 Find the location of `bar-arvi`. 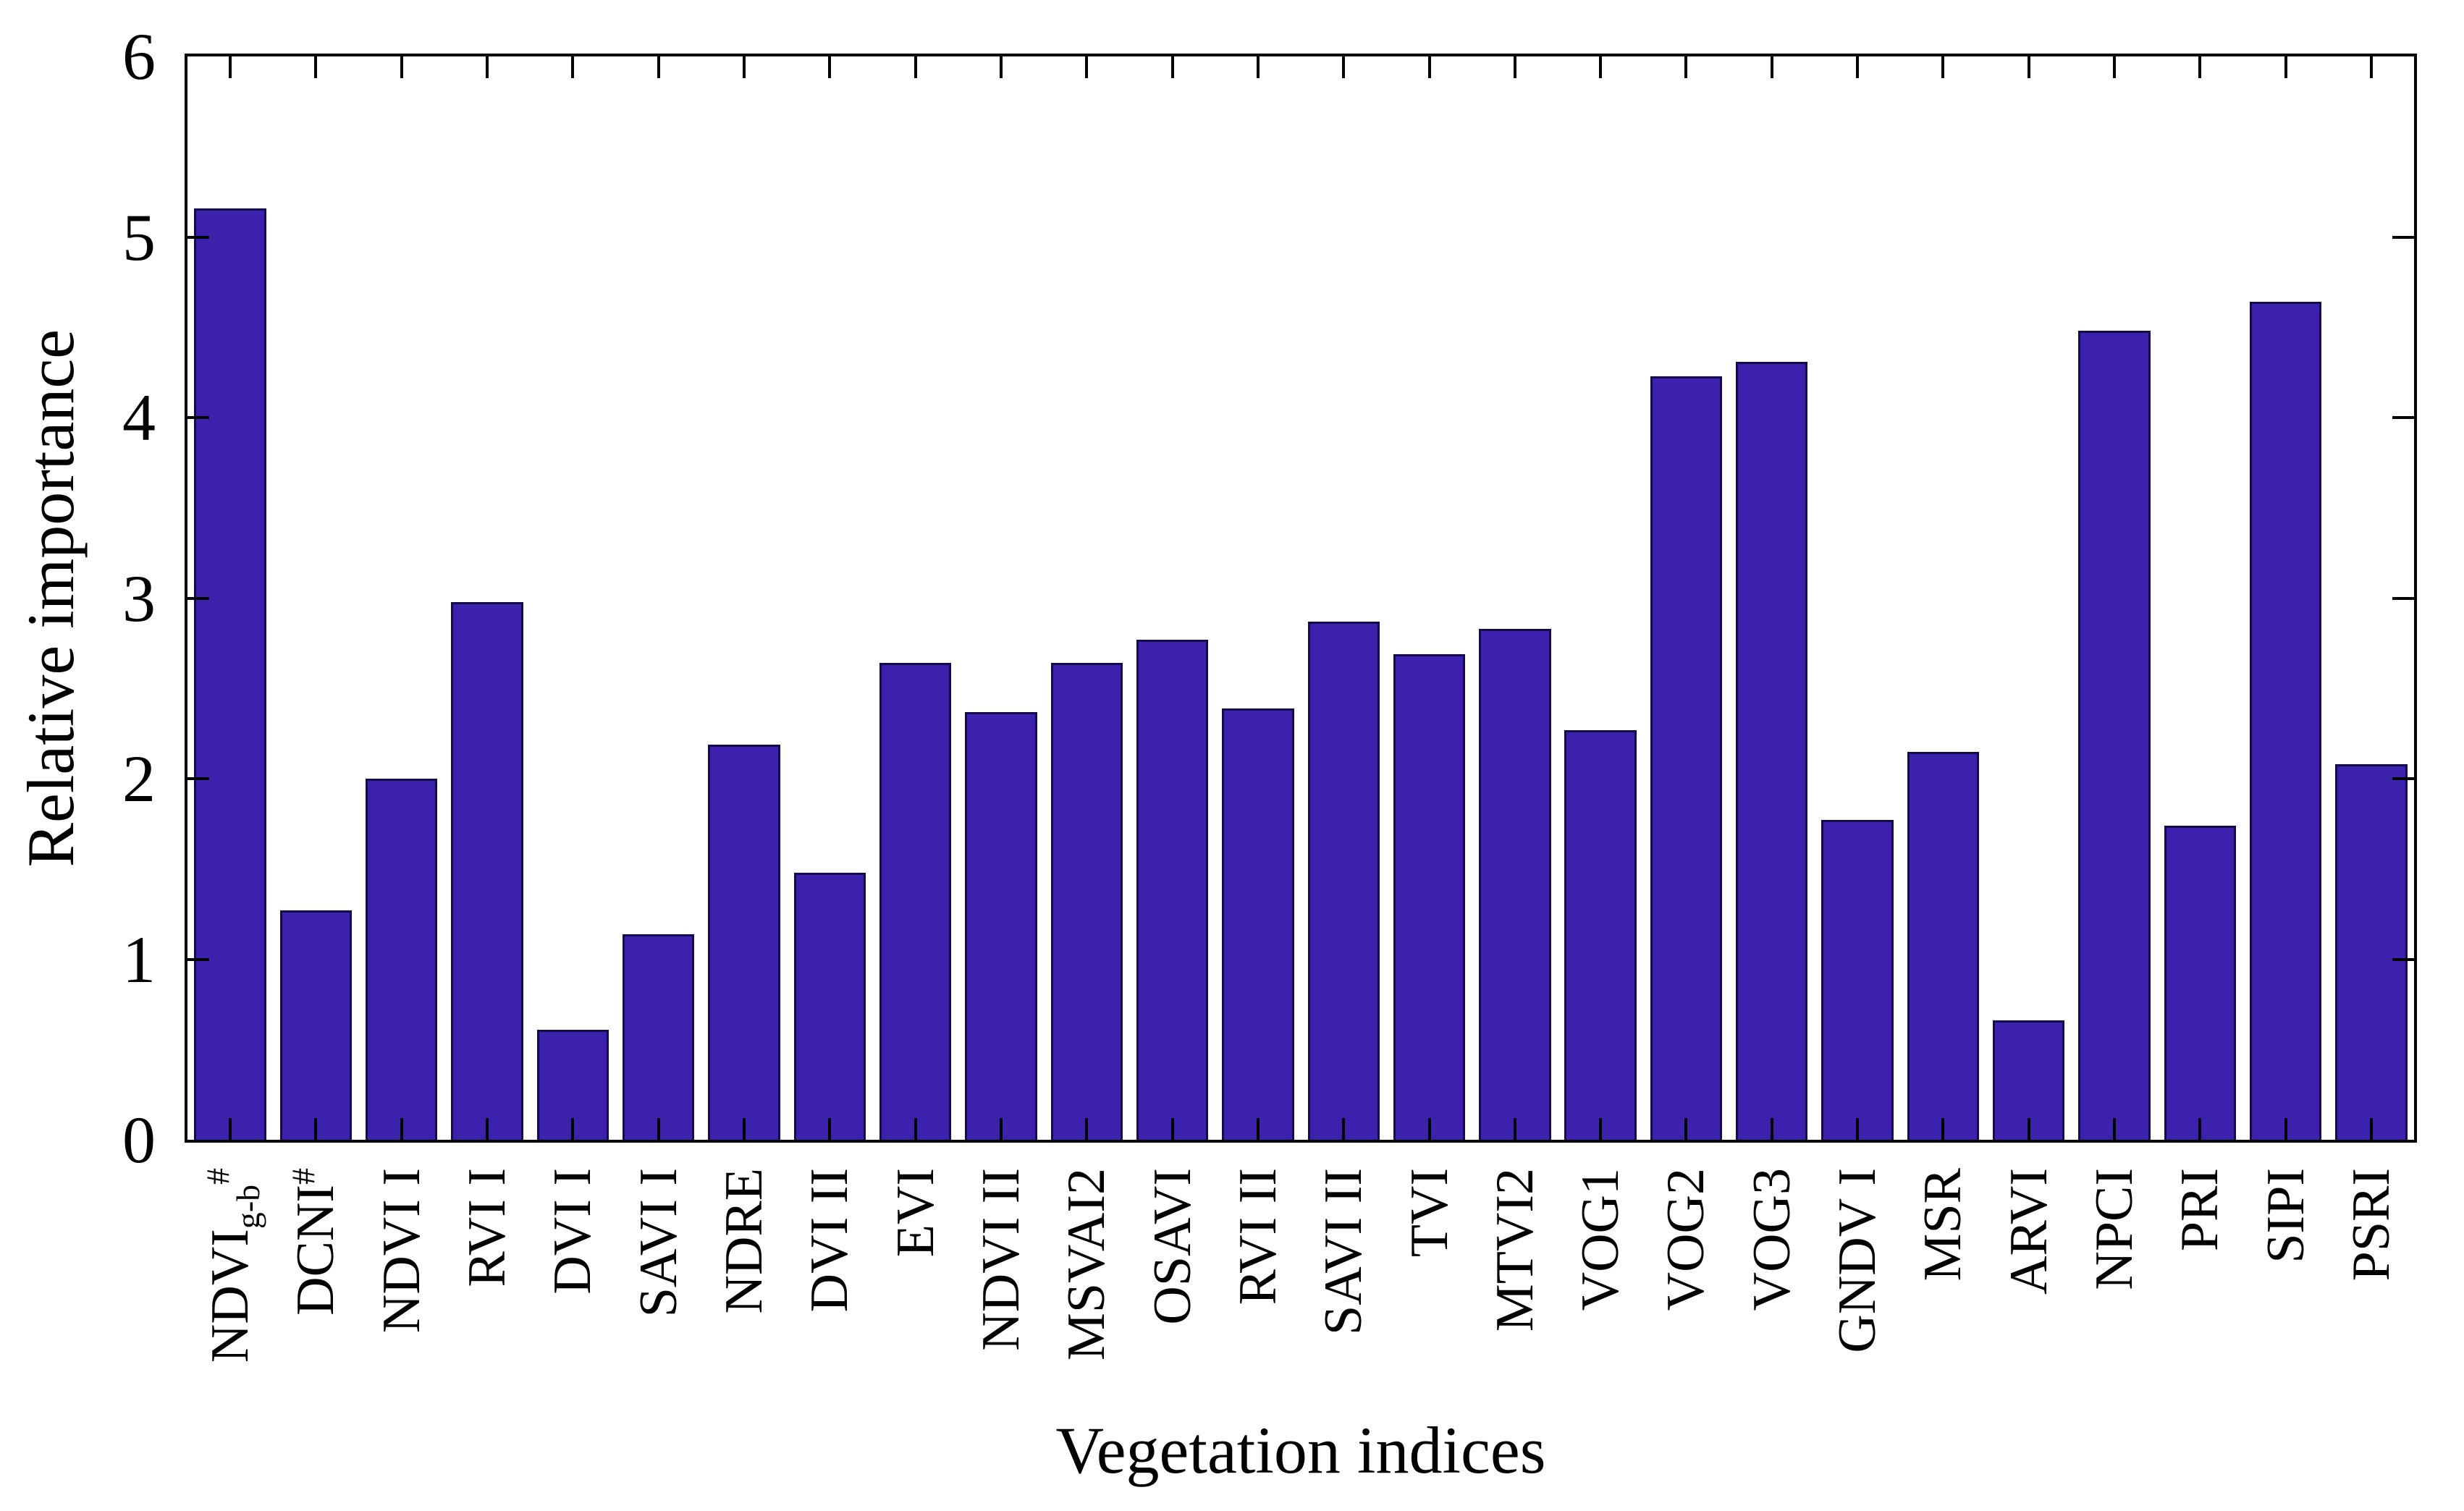

bar-arvi is located at coordinates (2029, 1080).